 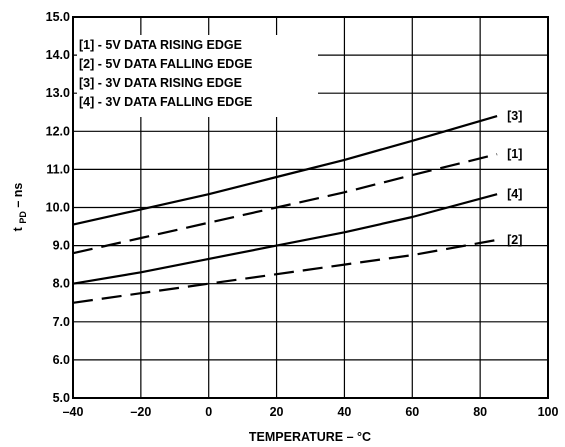 What do you see at coordinates (58, 17) in the screenshot?
I see `y-tick-label: 15.0` at bounding box center [58, 17].